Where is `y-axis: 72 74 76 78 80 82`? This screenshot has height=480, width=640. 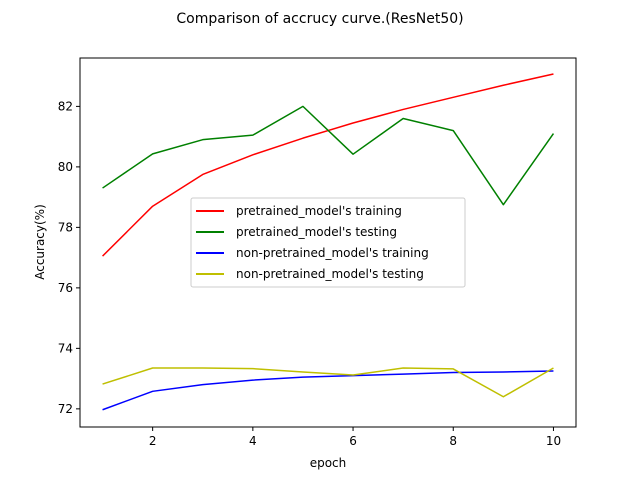 y-axis: 72 74 76 78 80 82 is located at coordinates (69, 257).